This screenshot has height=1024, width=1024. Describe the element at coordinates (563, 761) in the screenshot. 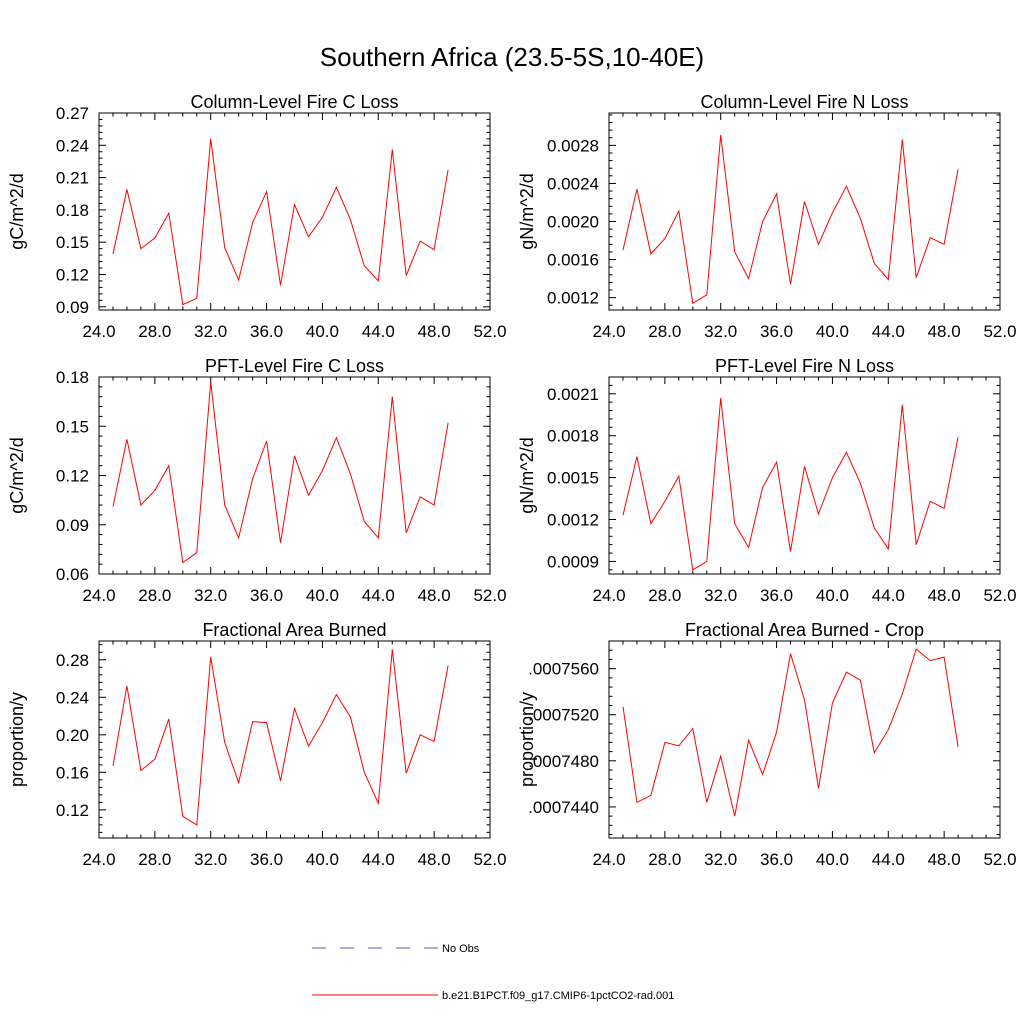

I see `y-tick-label: .0007480` at that location.